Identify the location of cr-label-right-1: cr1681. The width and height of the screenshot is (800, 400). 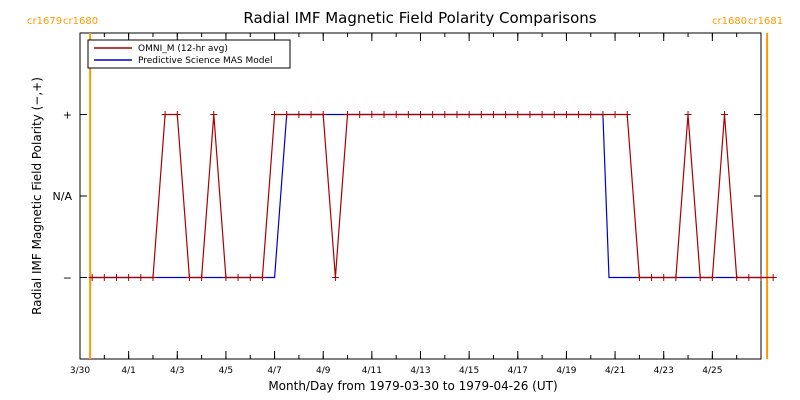
(765, 21).